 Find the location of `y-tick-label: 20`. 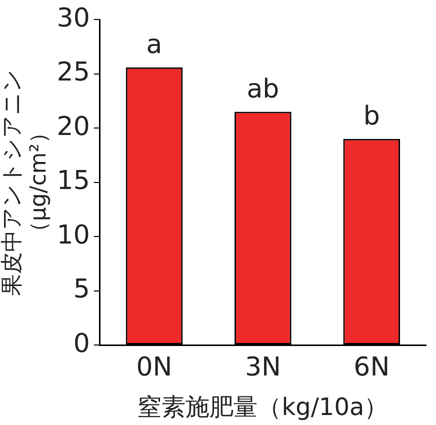

y-tick-label: 20 is located at coordinates (73, 127).